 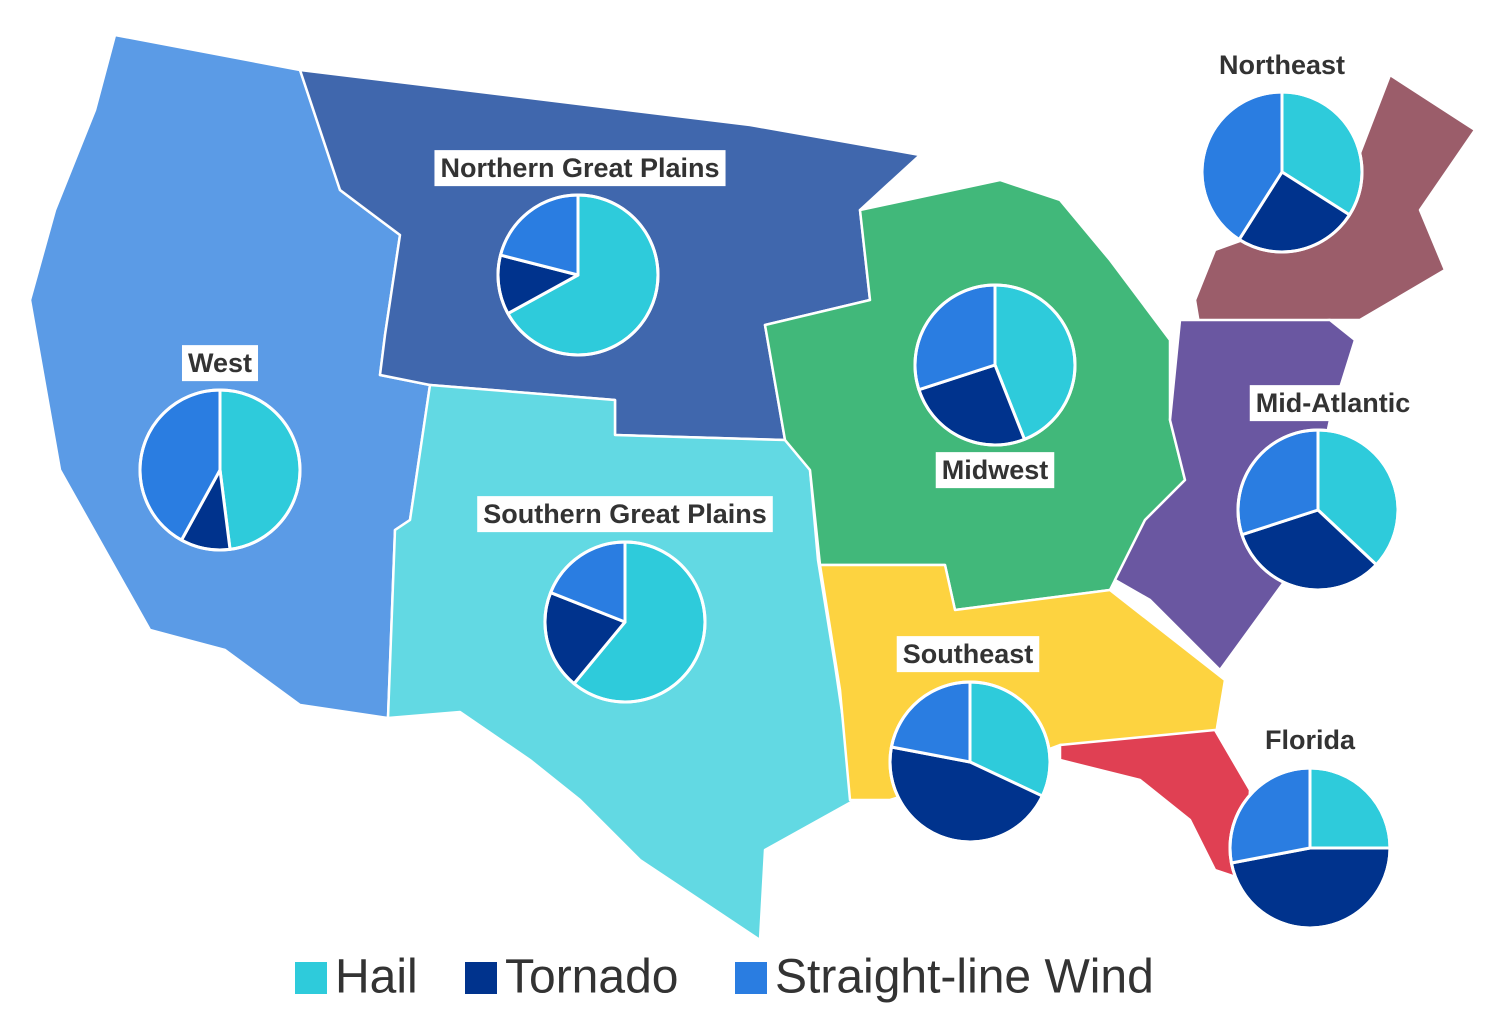 I want to click on pie: Mid-Atlantic, so click(x=1326, y=488).